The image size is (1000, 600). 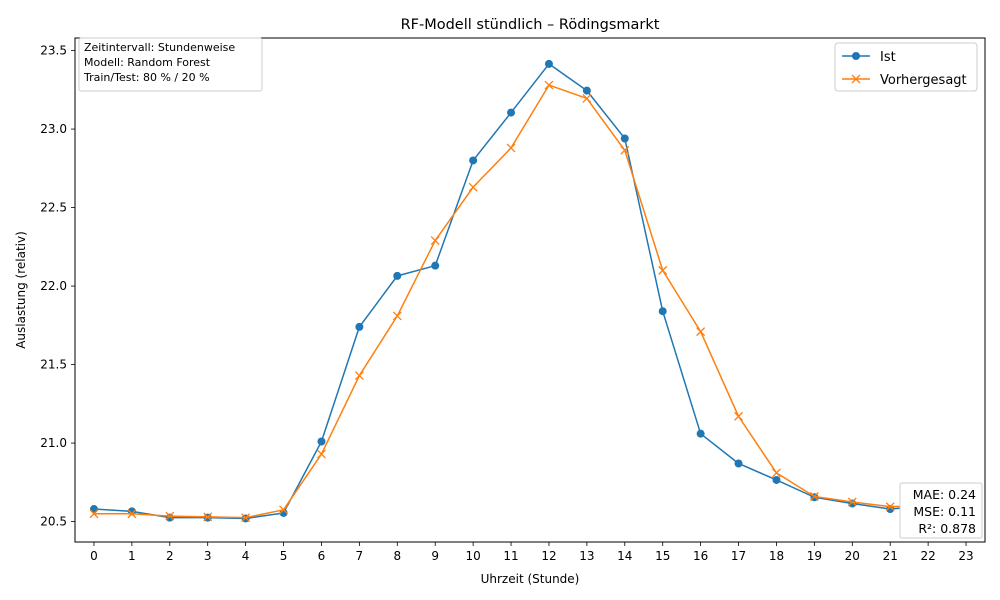 I want to click on x-tick-label: 17, so click(x=738, y=556).